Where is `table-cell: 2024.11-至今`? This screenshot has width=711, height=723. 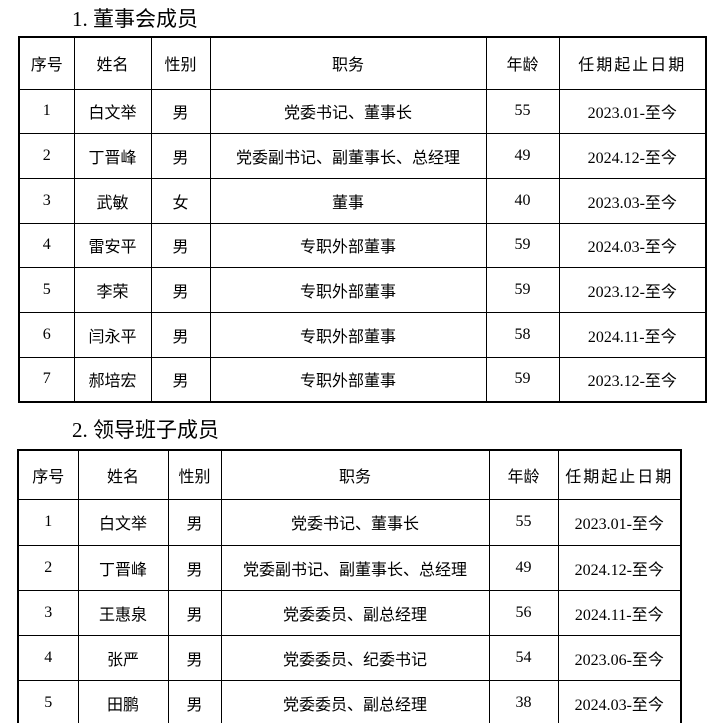 table-cell: 2024.11-至今 is located at coordinates (619, 612).